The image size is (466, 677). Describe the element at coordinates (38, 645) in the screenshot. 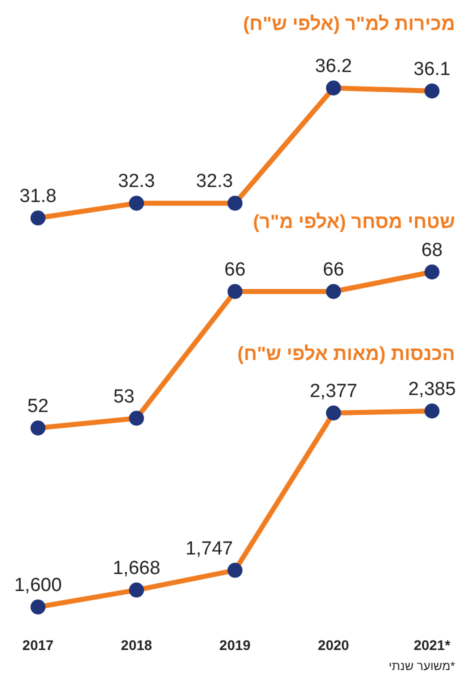

I see `x-tick-label: 2017` at that location.